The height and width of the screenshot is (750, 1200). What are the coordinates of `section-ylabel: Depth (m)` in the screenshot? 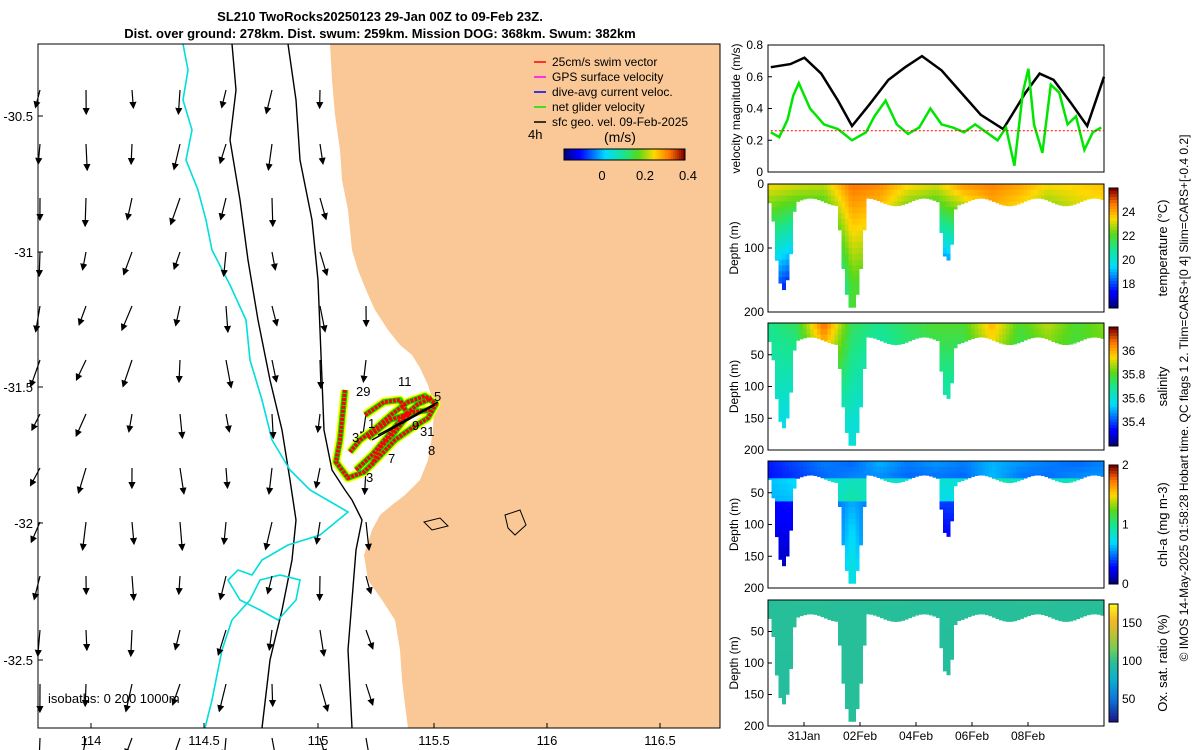 It's located at (734, 662).